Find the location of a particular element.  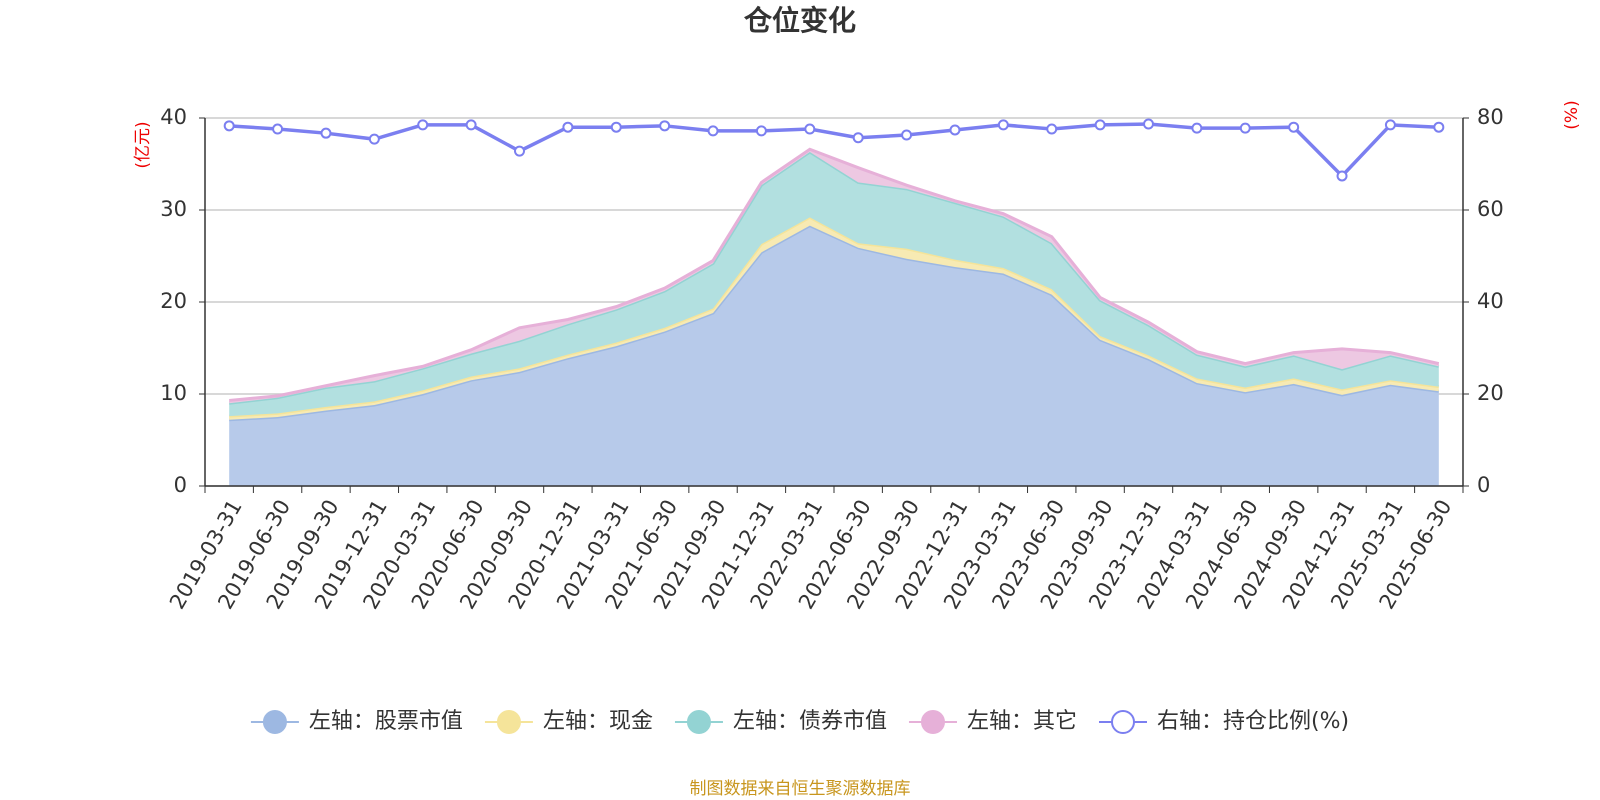

legend-item: 左轴：现金 is located at coordinates (568, 721).